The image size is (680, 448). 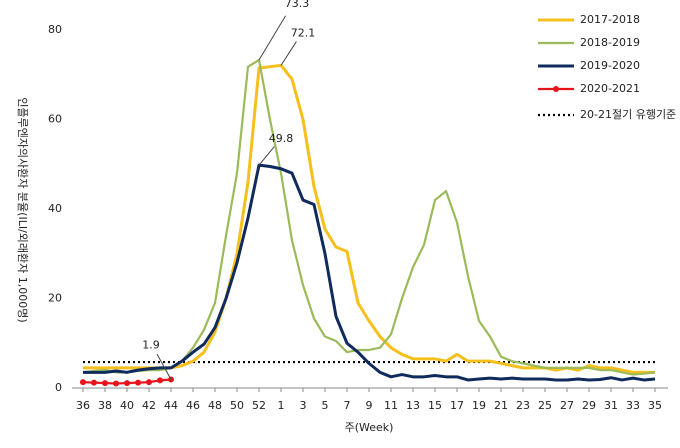 I want to click on x-tick-label: 7, so click(x=347, y=405).